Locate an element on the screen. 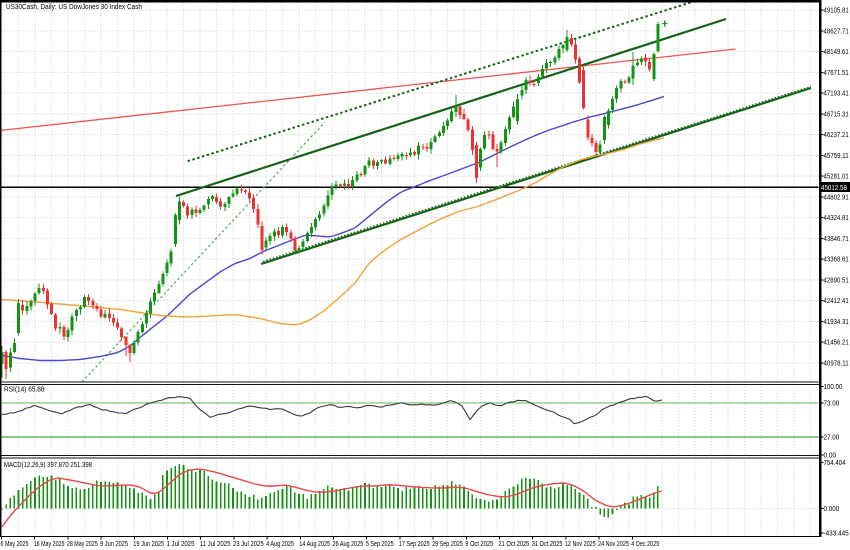 Image resolution: width=850 pixels, height=550 pixels. svg-text: 42412.41 is located at coordinates (836, 301).